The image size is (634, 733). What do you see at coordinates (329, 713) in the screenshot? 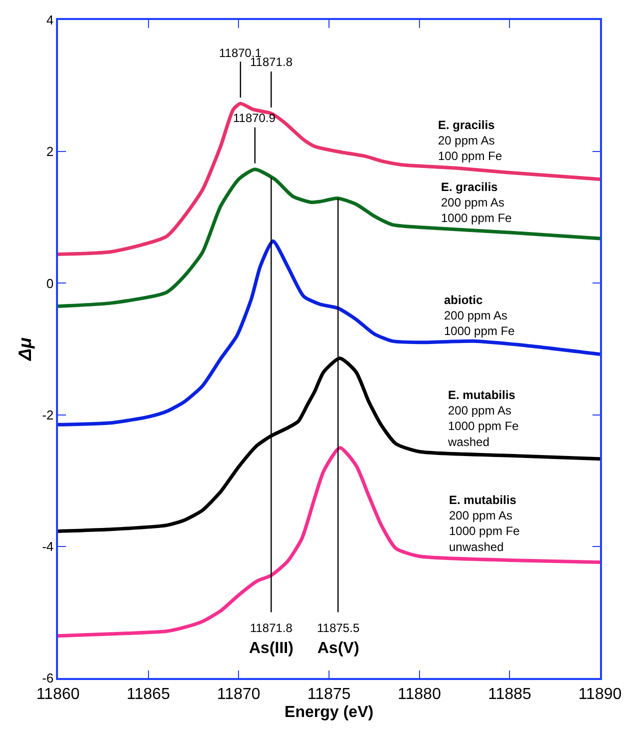
I see `x-axis-title: Energy (eV)` at bounding box center [329, 713].